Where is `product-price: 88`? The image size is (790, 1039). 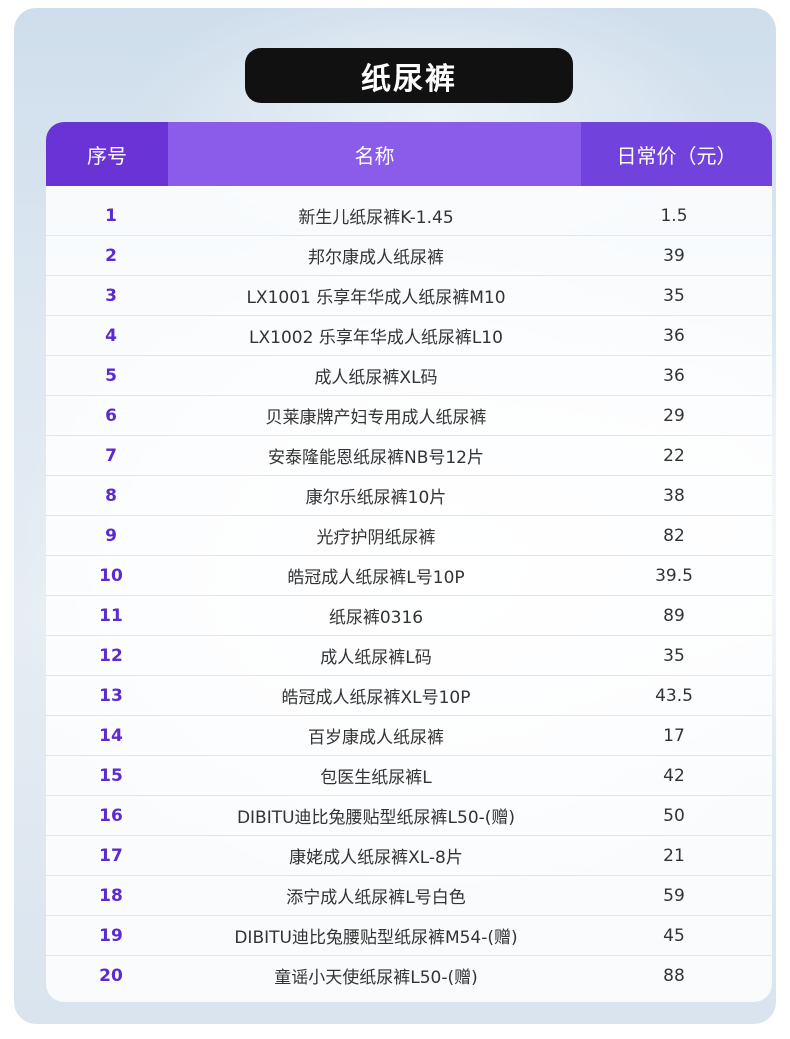 product-price: 88 is located at coordinates (674, 975).